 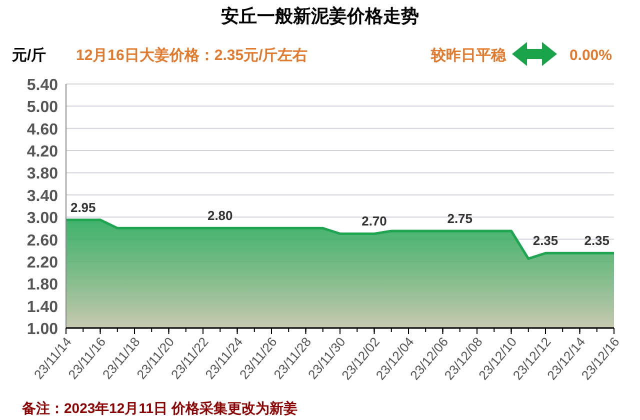 What do you see at coordinates (159, 408) in the screenshot?
I see `text: 备注：2023年12月11日 价格采集更改为新姜` at bounding box center [159, 408].